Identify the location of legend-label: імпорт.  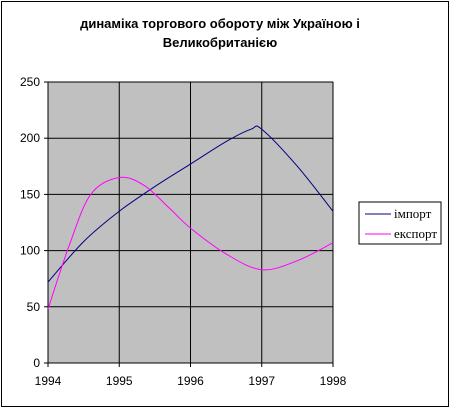
(413, 213).